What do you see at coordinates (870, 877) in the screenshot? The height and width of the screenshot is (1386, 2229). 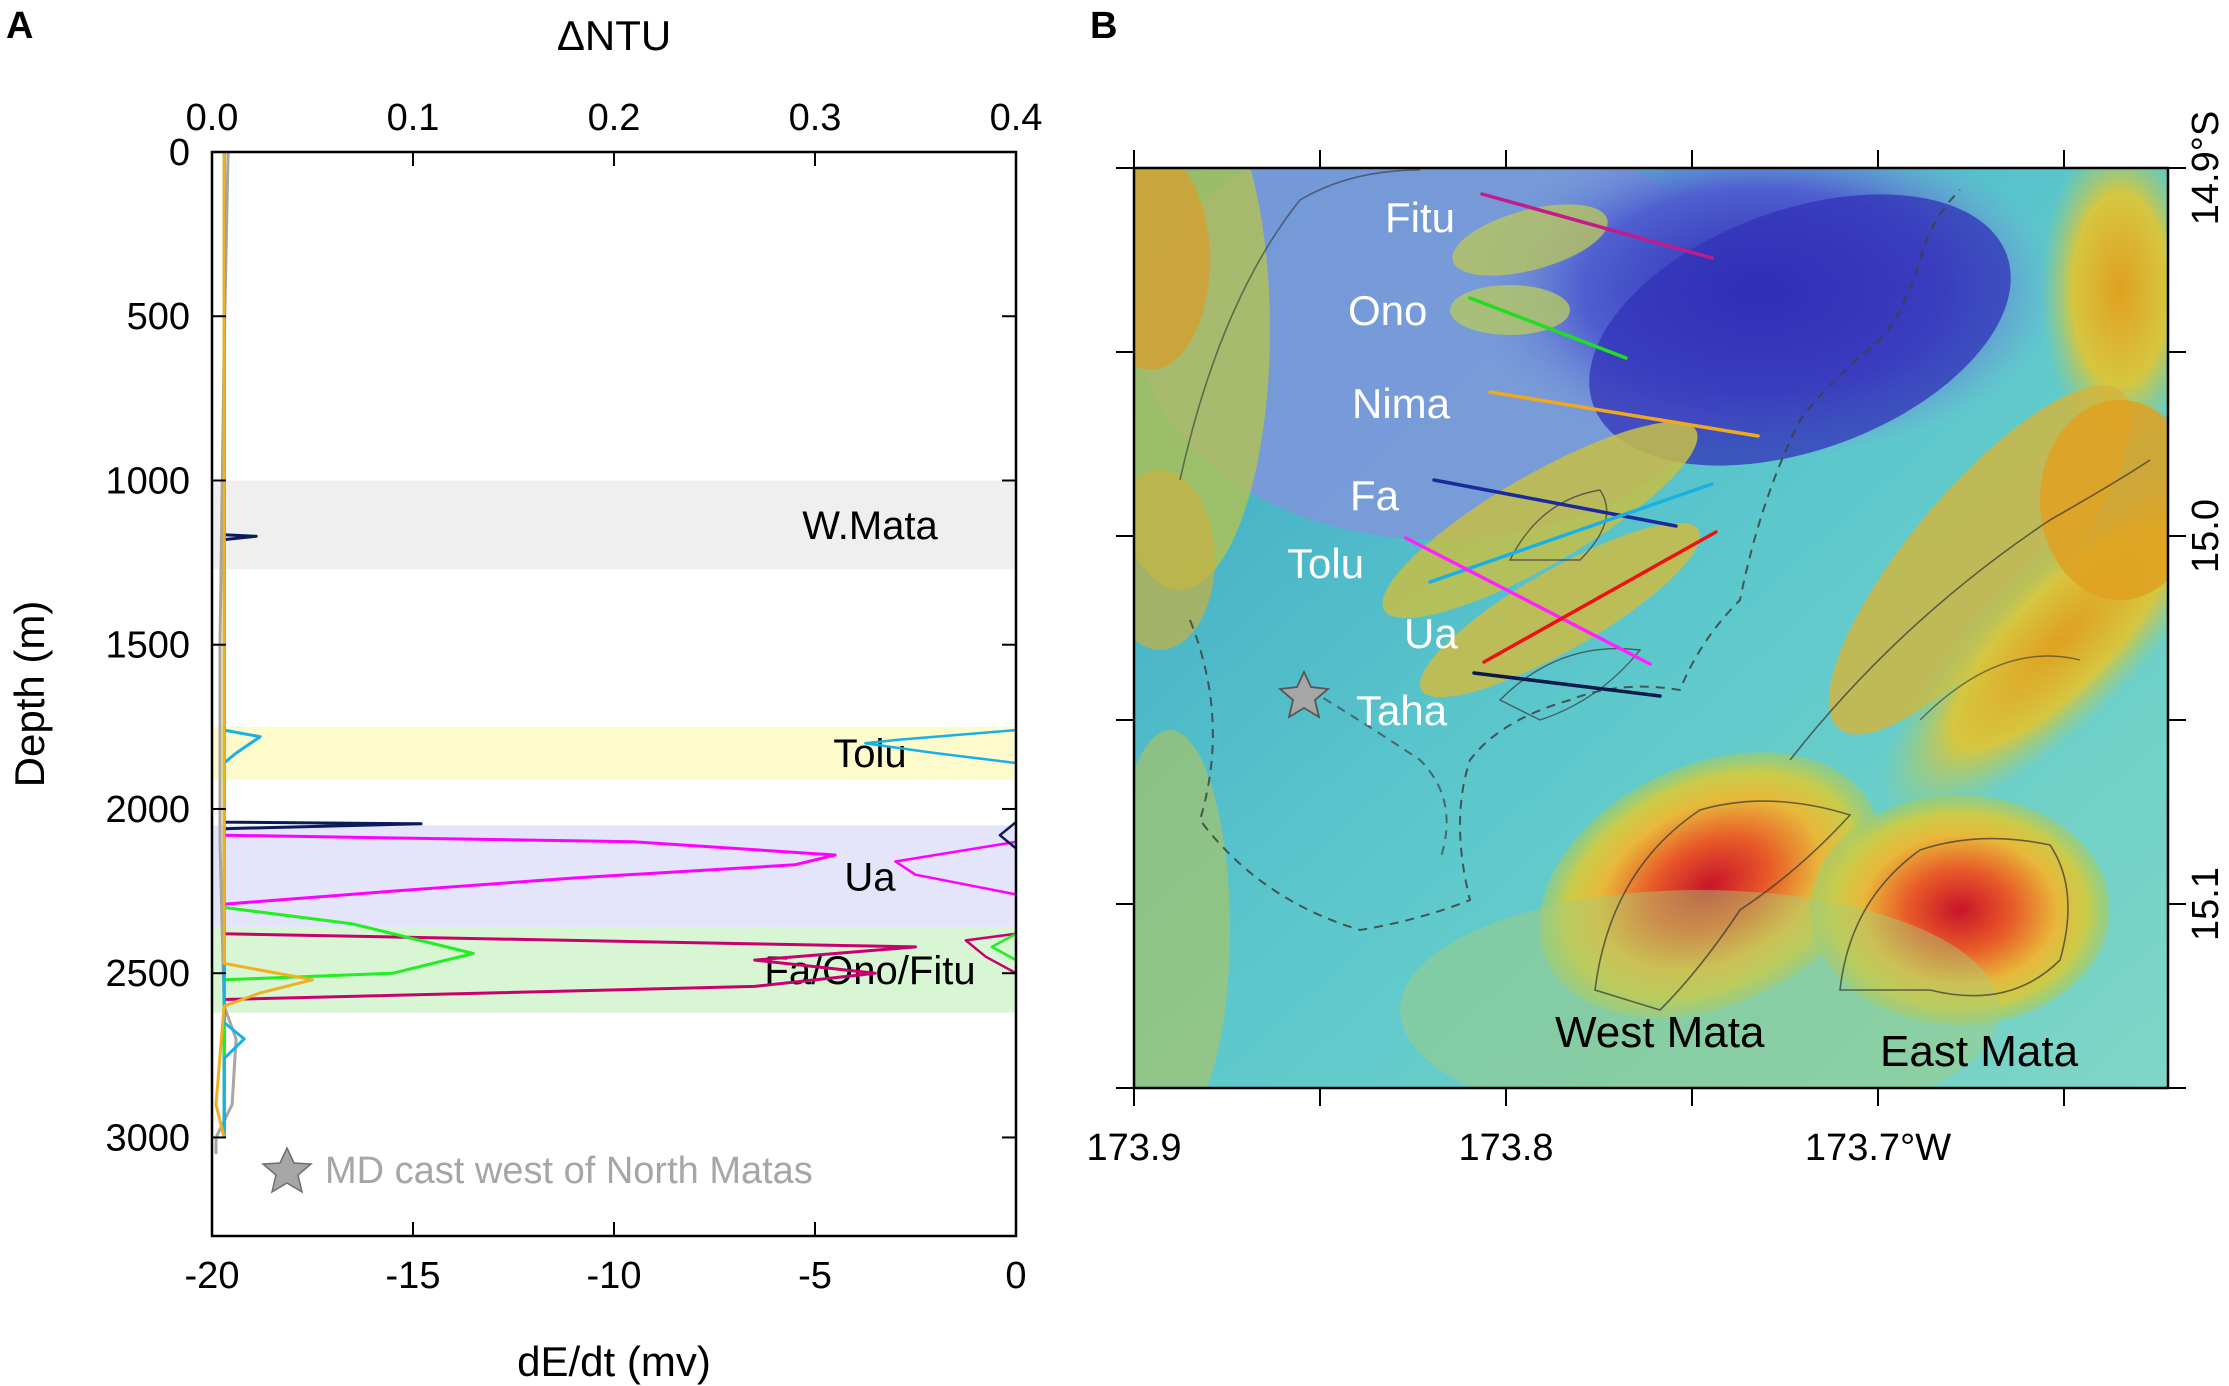 I see `band-label-2: Ua` at bounding box center [870, 877].